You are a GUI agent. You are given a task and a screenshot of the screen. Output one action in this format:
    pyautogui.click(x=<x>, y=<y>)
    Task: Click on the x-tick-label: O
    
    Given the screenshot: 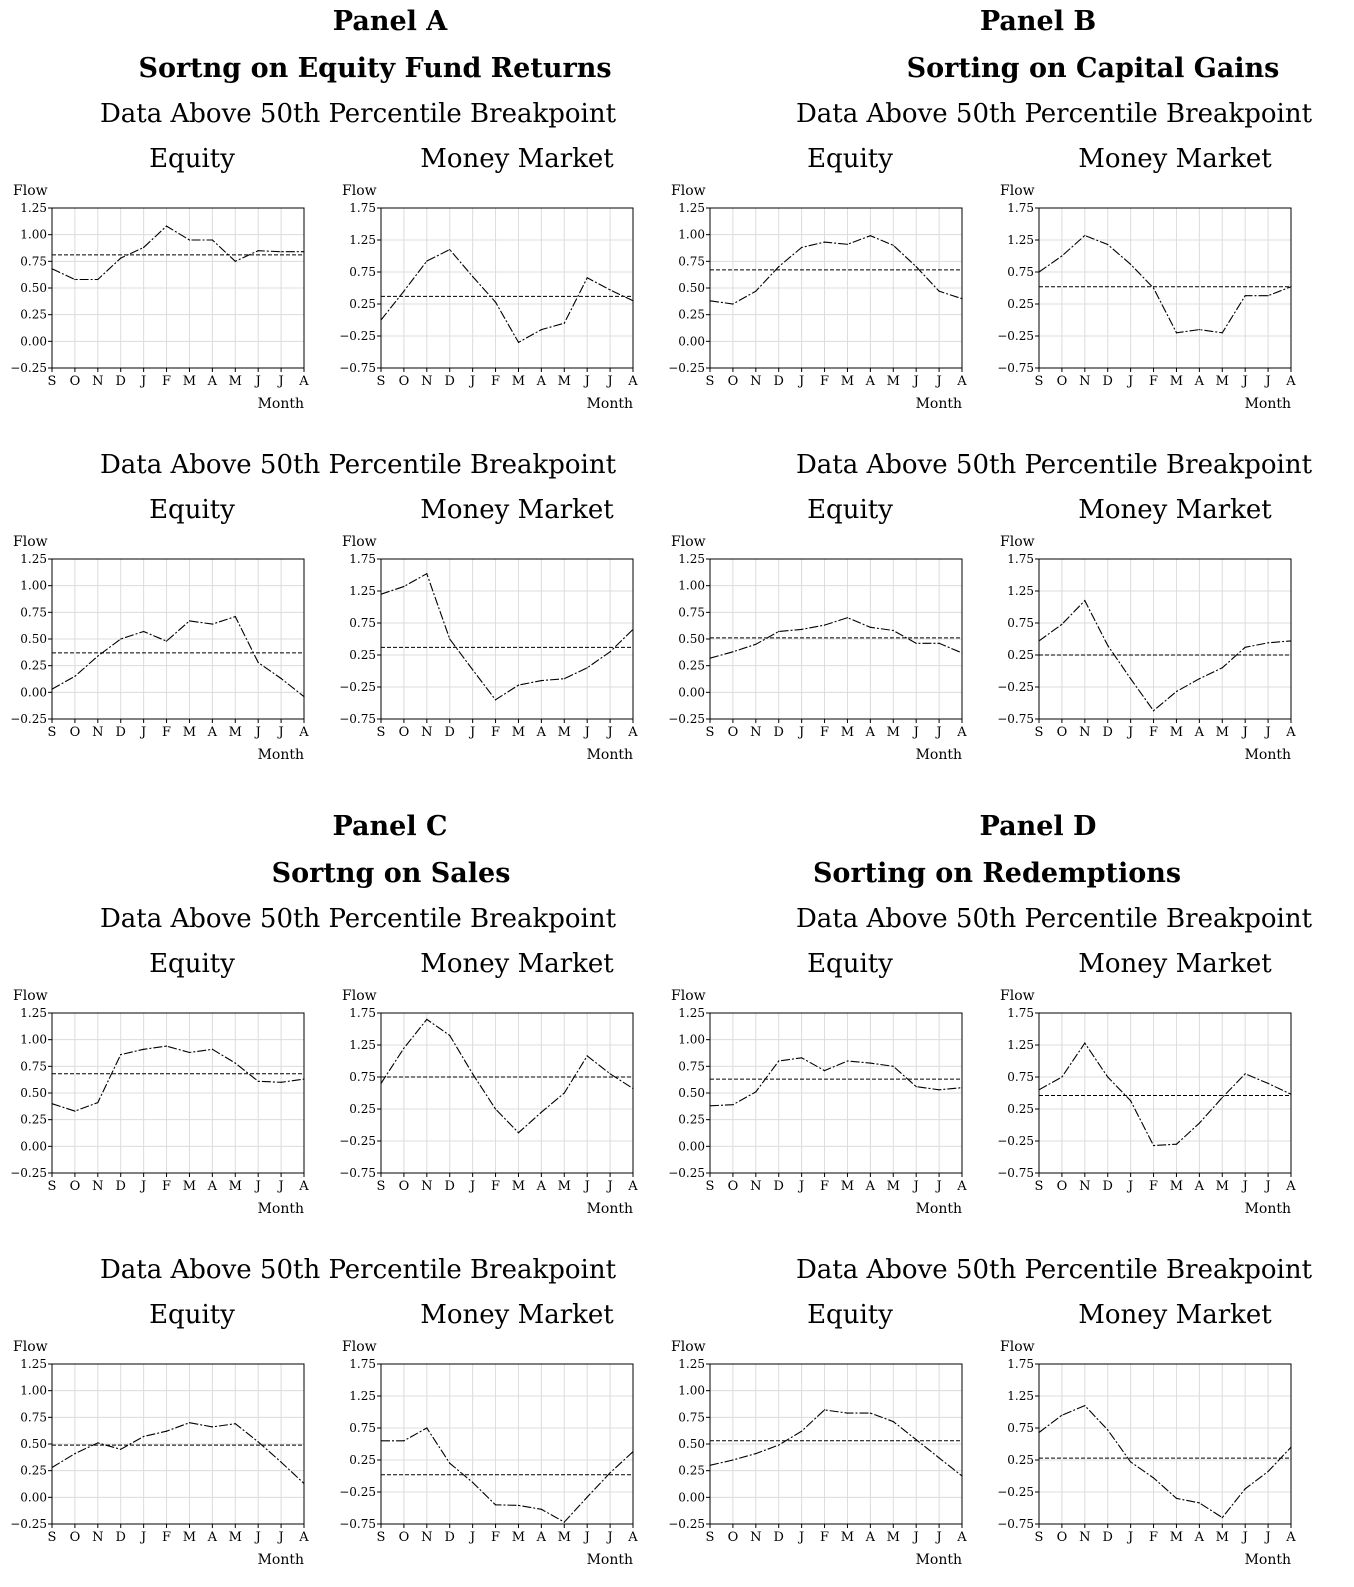 What is the action you would take?
    pyautogui.click(x=75, y=732)
    